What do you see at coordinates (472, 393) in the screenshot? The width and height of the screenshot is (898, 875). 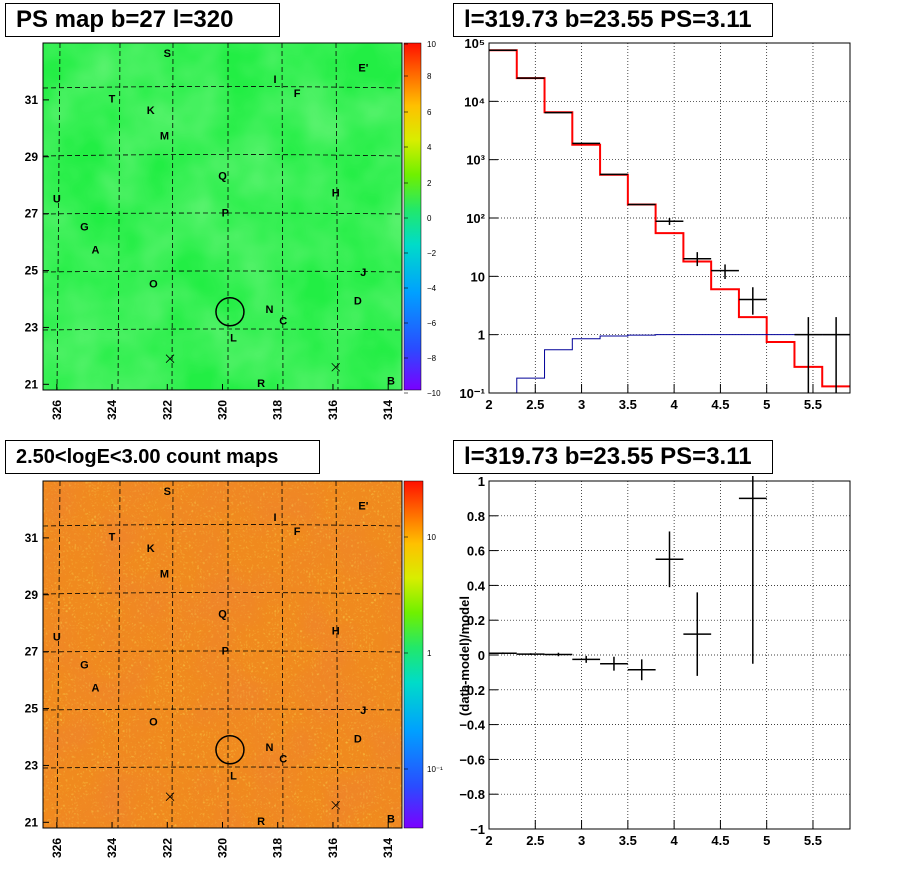 I see `y-tick-label: 10⁻¹` at bounding box center [472, 393].